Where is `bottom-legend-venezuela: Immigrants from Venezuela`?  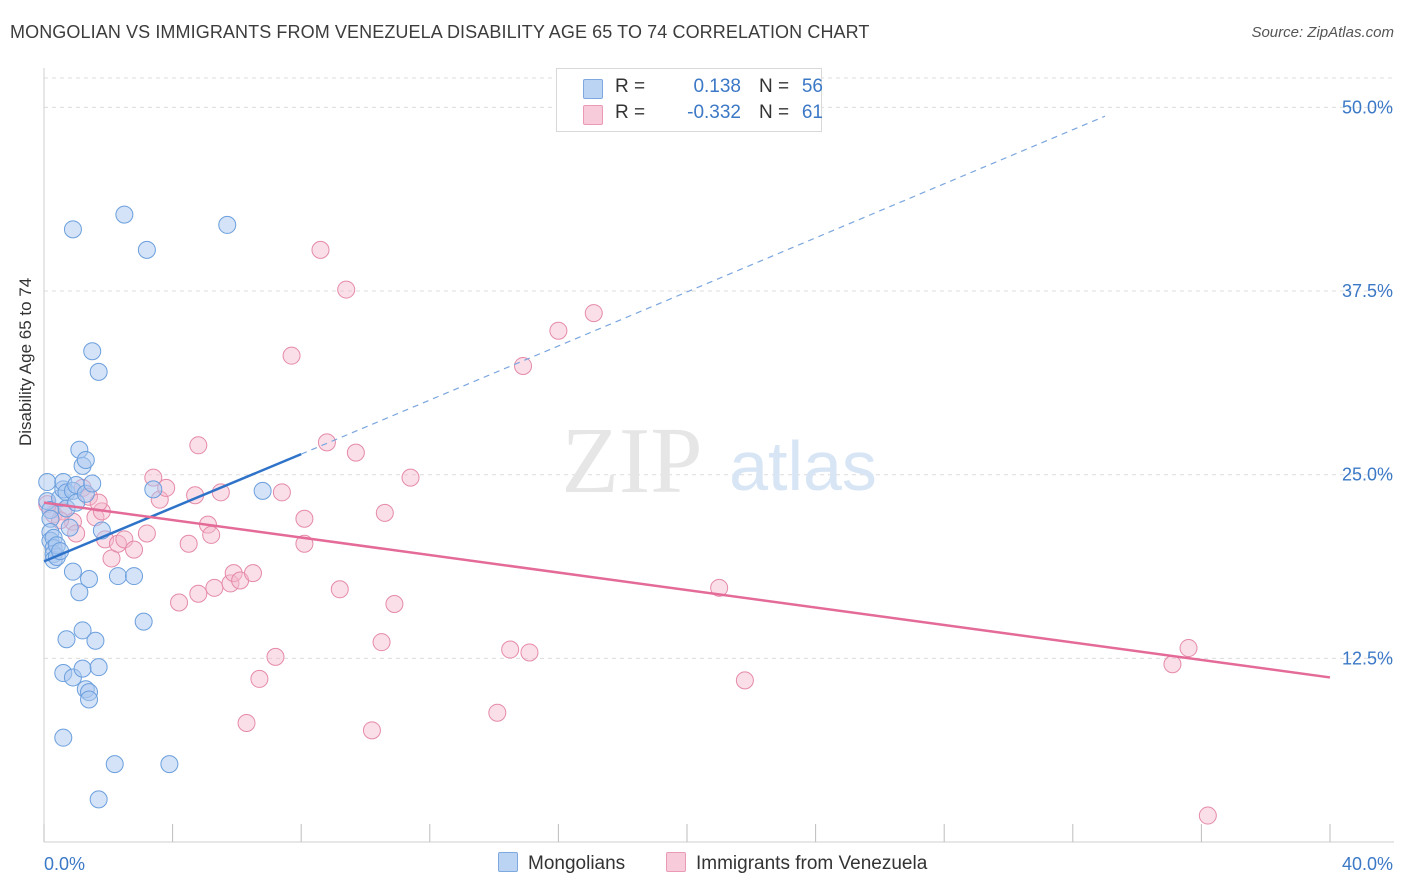 bottom-legend-venezuela: Immigrants from Venezuela is located at coordinates (796, 863).